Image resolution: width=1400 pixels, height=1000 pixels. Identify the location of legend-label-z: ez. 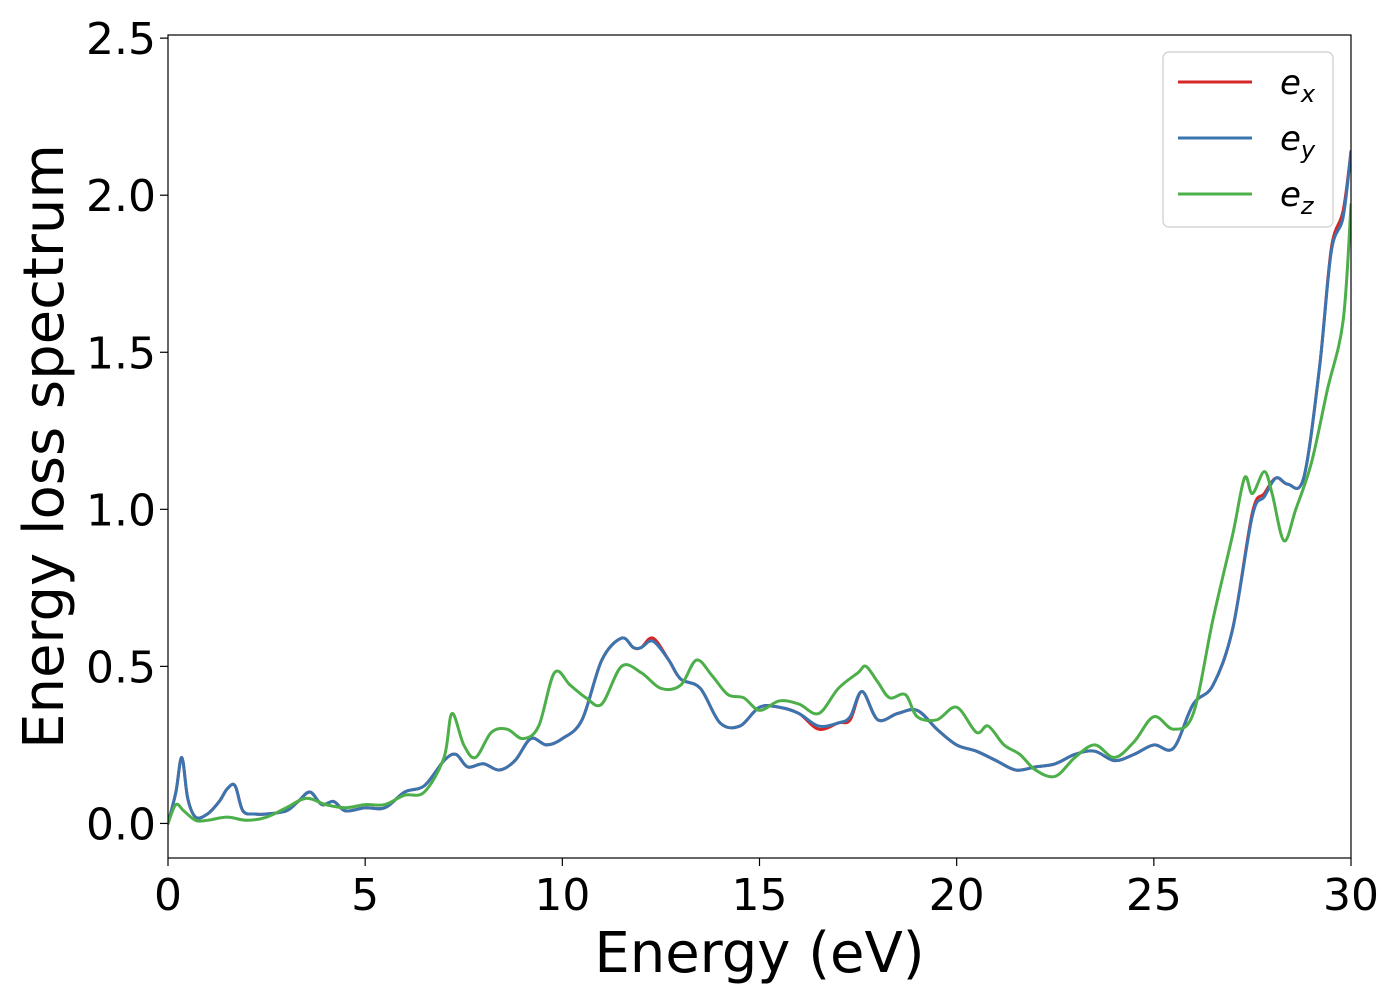
(1297, 197).